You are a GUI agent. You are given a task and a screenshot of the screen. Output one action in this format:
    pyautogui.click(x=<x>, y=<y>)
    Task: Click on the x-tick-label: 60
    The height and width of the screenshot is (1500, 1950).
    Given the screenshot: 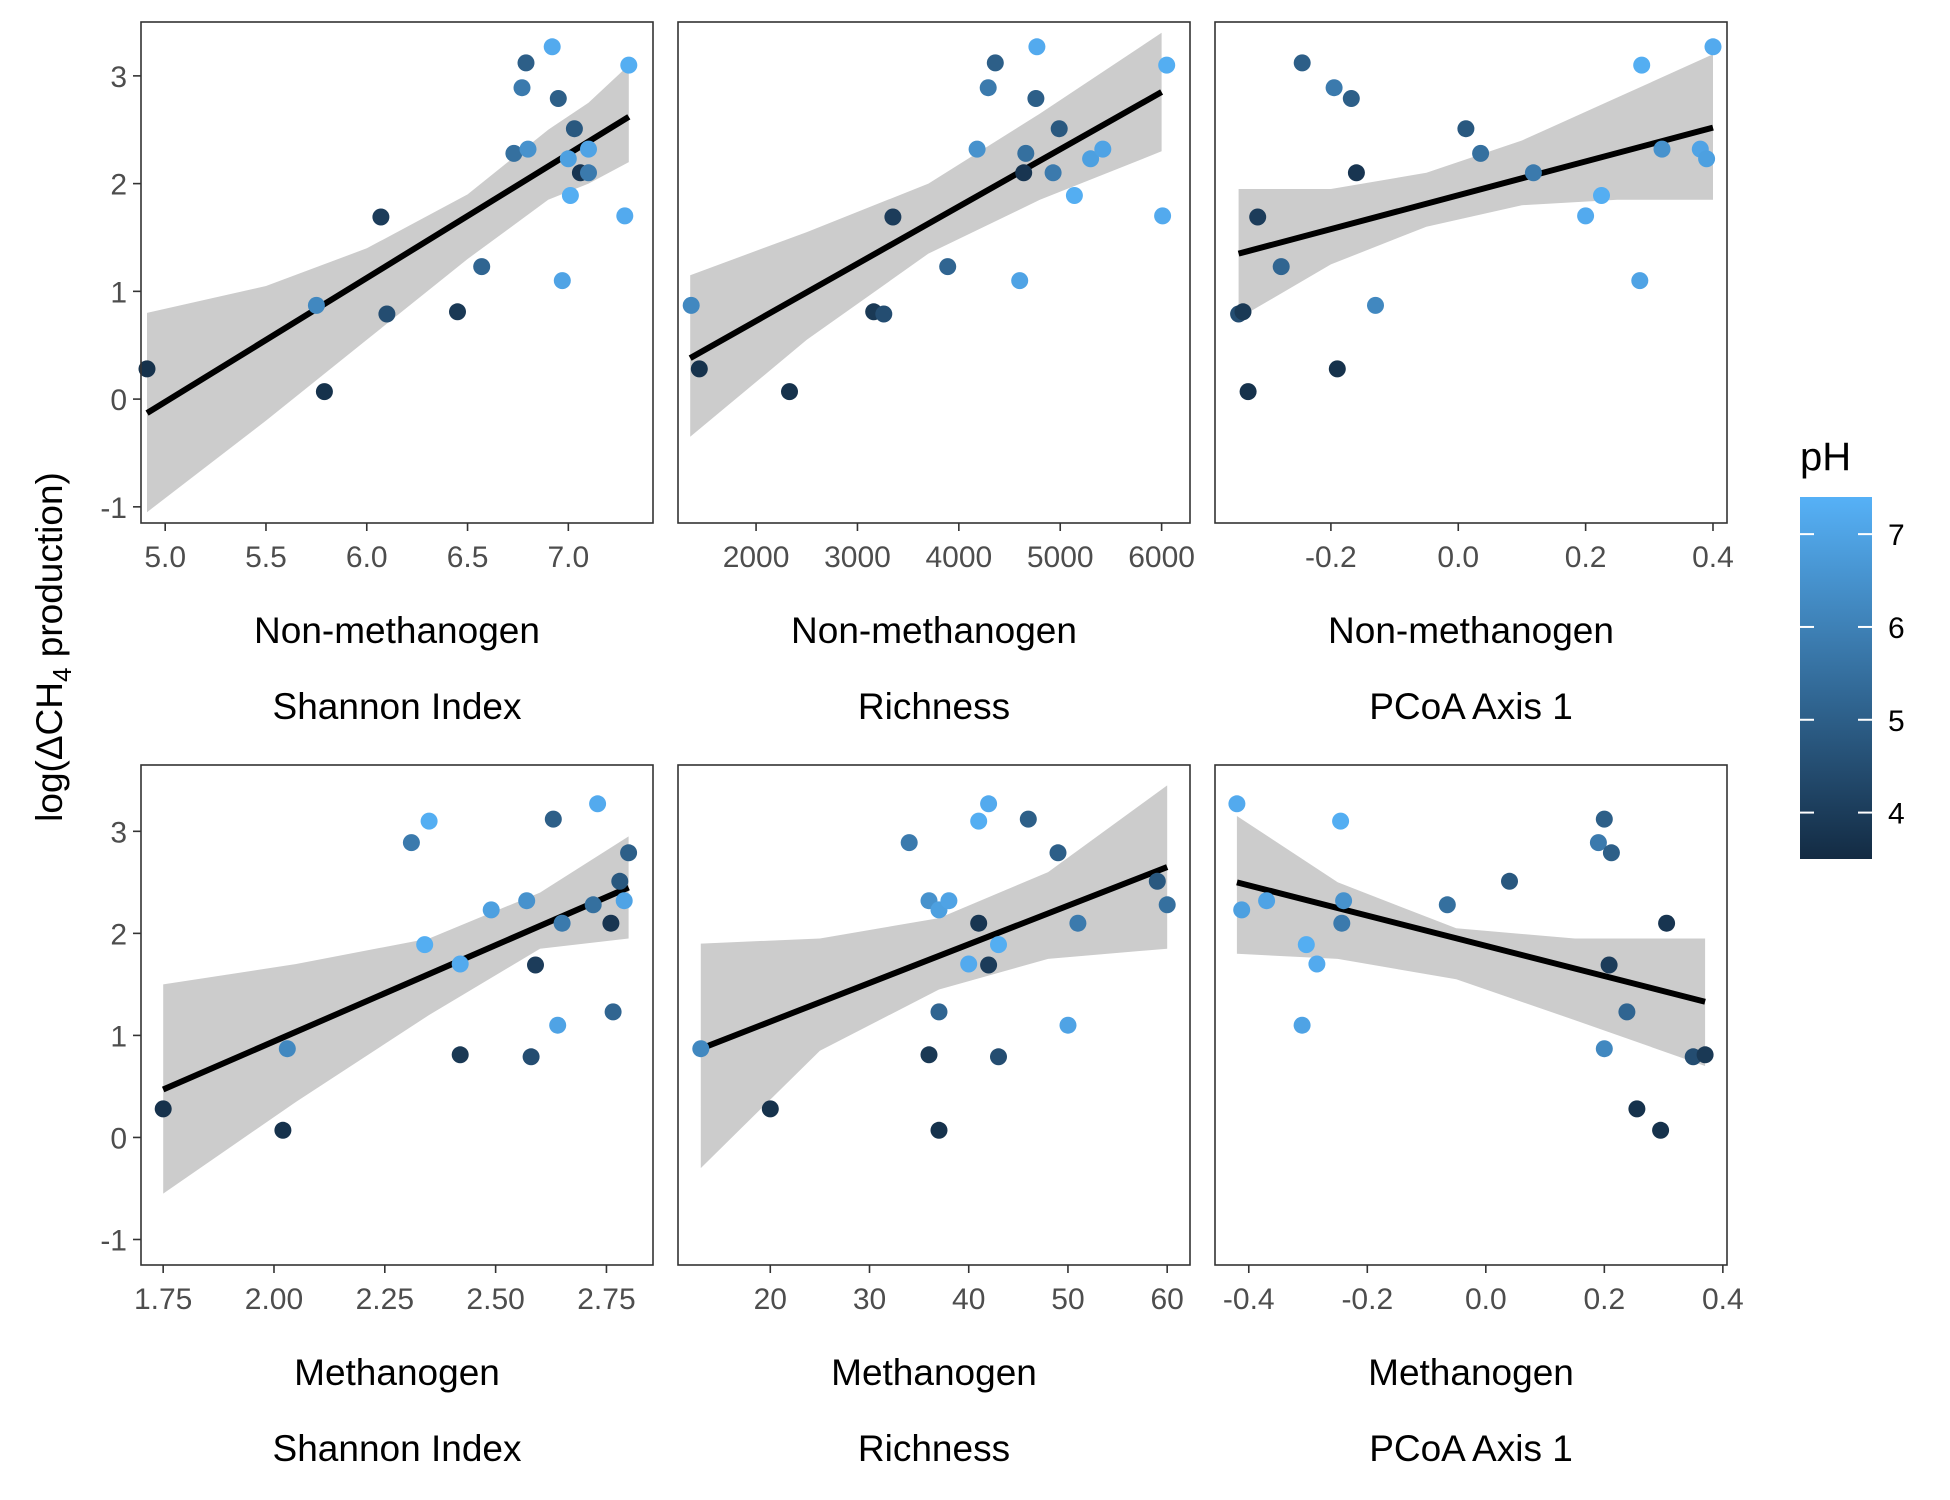 What is the action you would take?
    pyautogui.click(x=1166, y=1299)
    